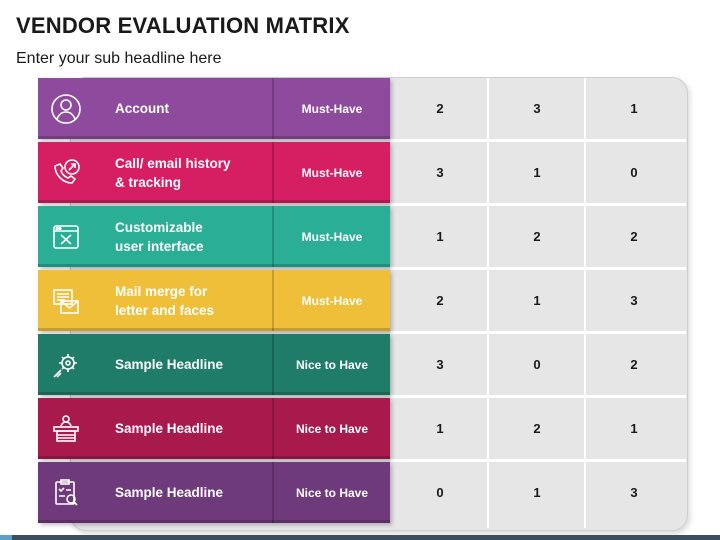  I want to click on matrix-row: Sample Headline Nice to Have 3 0 2, so click(362, 364).